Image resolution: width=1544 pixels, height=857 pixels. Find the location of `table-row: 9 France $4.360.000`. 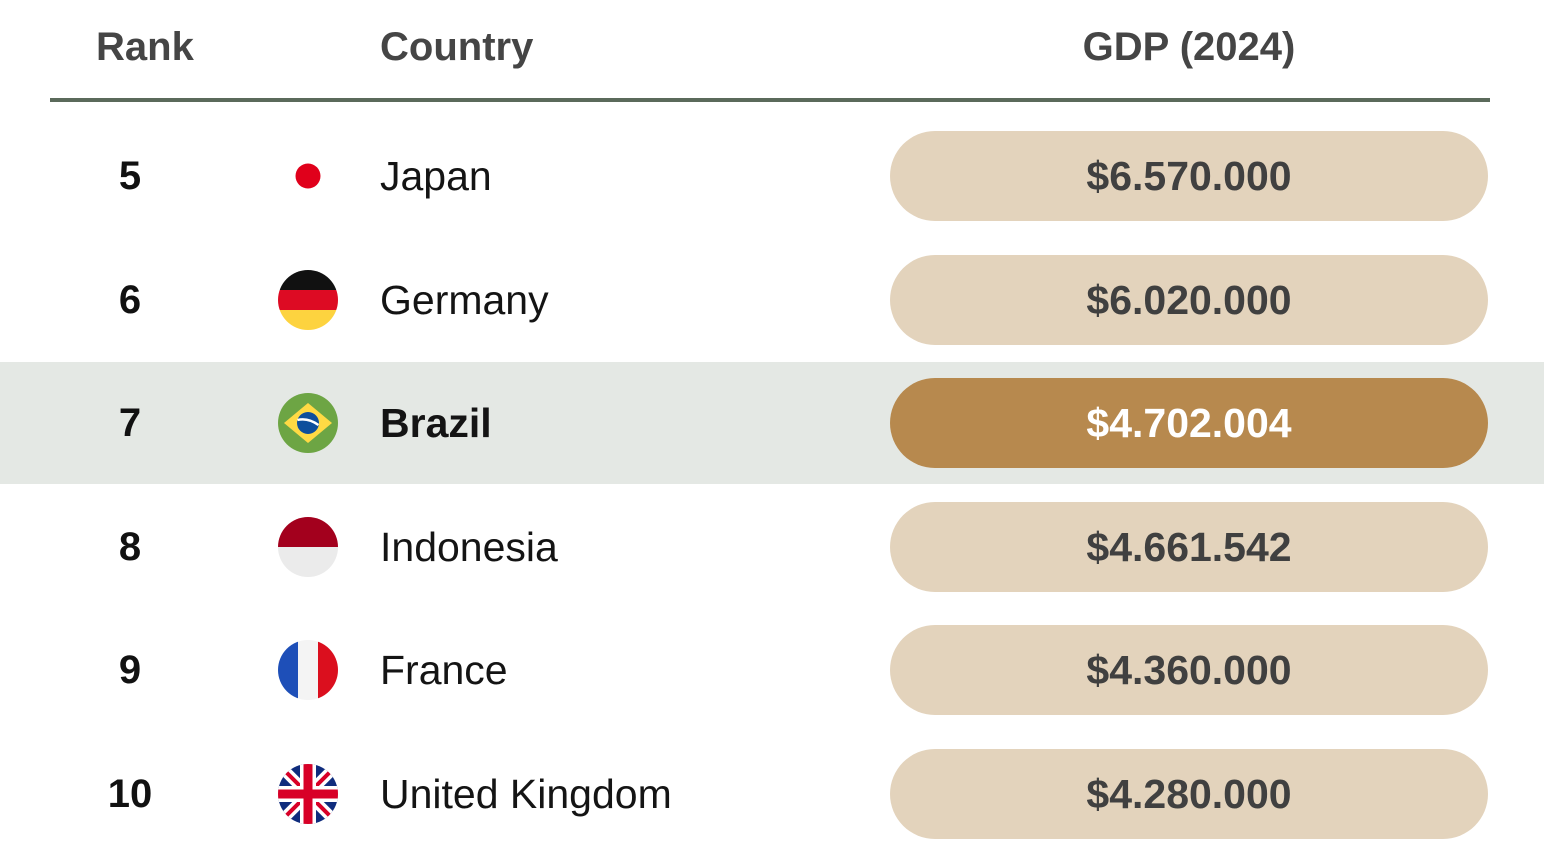

table-row: 9 France $4.360.000 is located at coordinates (772, 670).